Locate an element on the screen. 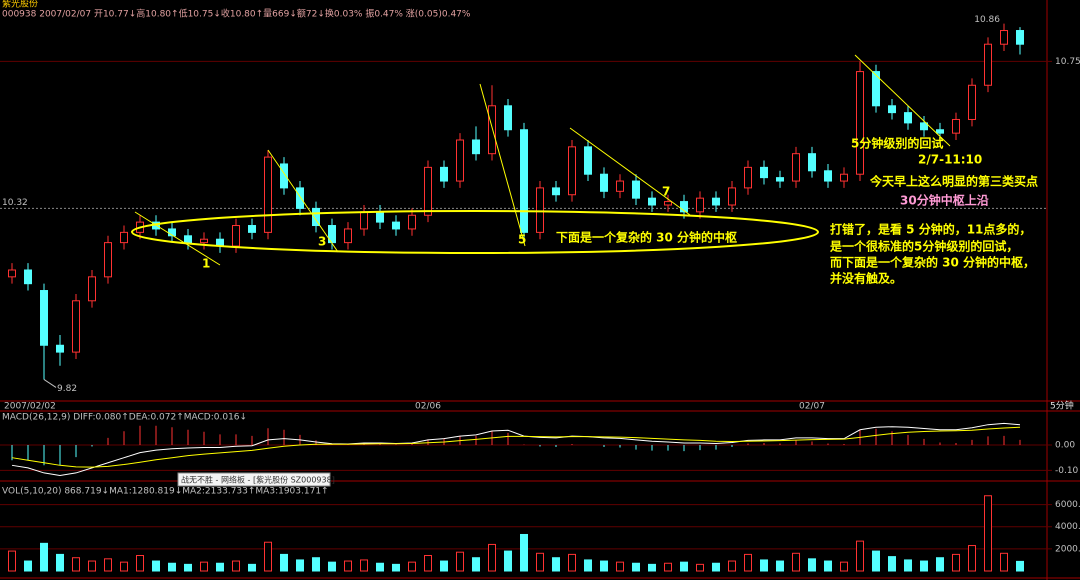 The height and width of the screenshot is (580, 1080). min-label: 9.82 is located at coordinates (67, 389).